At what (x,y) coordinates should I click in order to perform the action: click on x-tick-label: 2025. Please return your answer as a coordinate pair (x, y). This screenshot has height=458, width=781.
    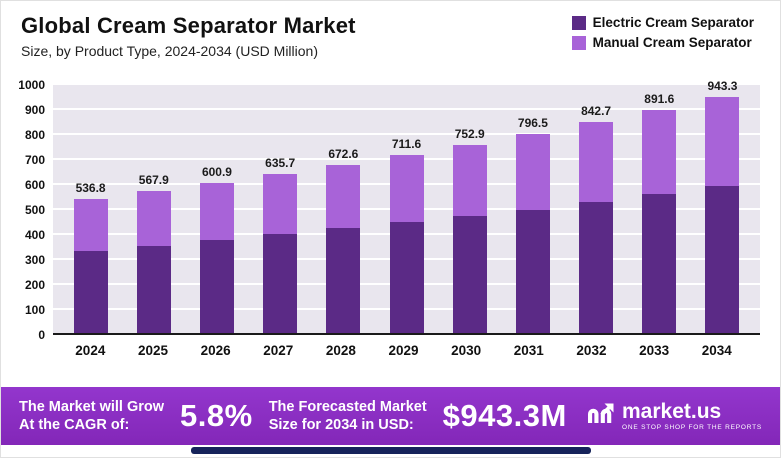
    Looking at the image, I should click on (152, 350).